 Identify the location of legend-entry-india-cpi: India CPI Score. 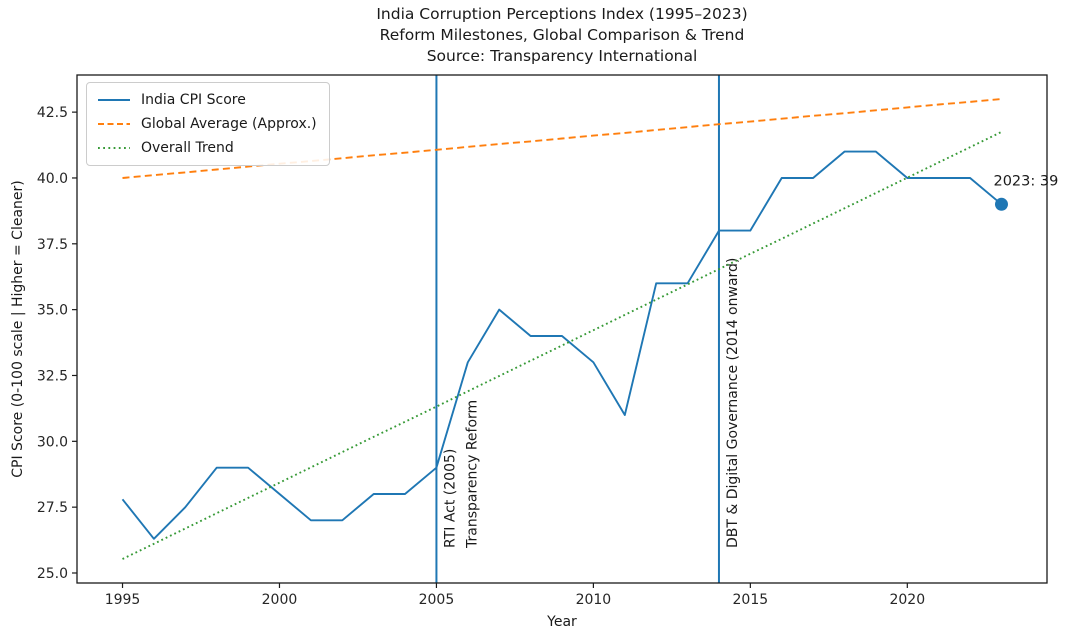
(207, 100).